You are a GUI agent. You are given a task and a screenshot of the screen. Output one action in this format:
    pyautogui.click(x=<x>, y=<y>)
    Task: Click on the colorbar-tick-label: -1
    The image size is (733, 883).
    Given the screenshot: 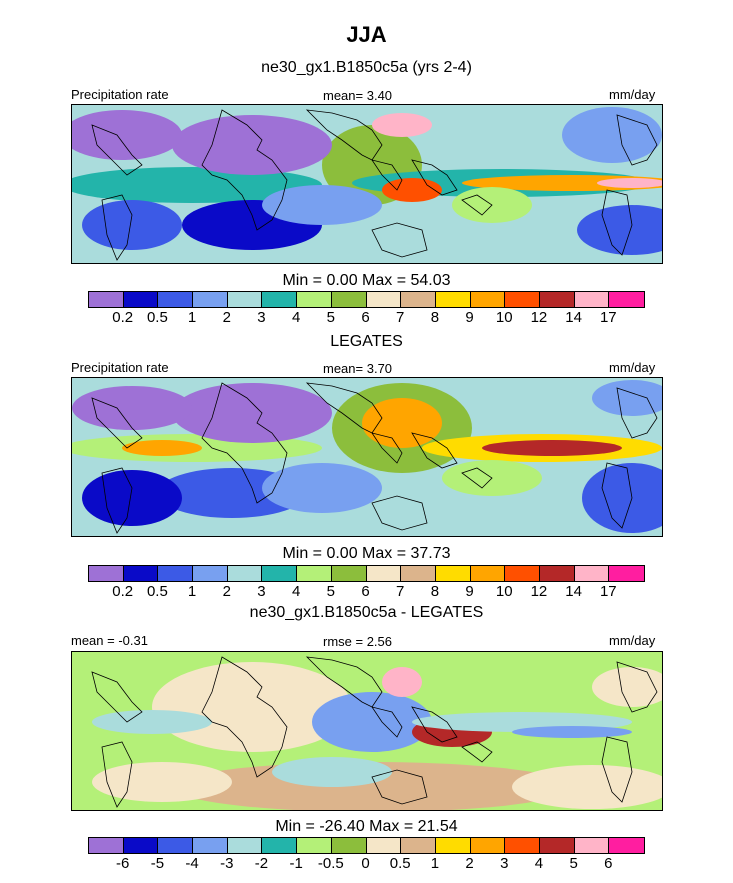 What is the action you would take?
    pyautogui.click(x=296, y=863)
    